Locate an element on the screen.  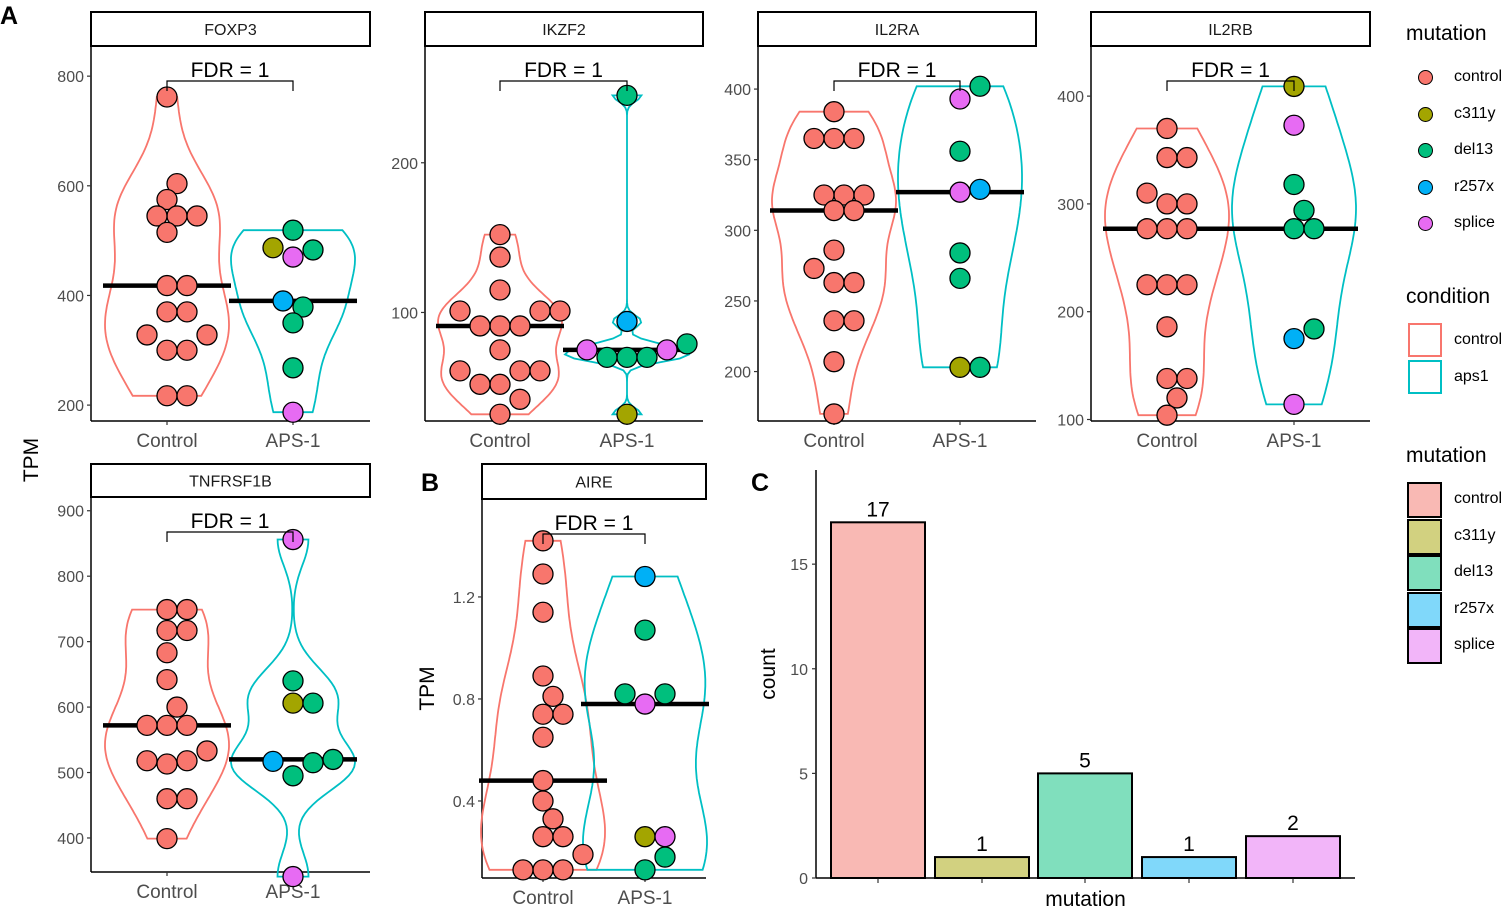
y-tick-label: 800 is located at coordinates (70, 77).